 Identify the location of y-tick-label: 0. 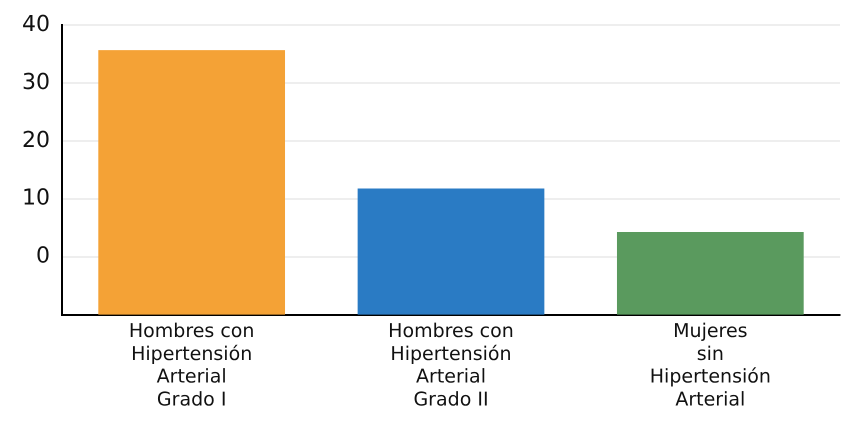
(43, 256).